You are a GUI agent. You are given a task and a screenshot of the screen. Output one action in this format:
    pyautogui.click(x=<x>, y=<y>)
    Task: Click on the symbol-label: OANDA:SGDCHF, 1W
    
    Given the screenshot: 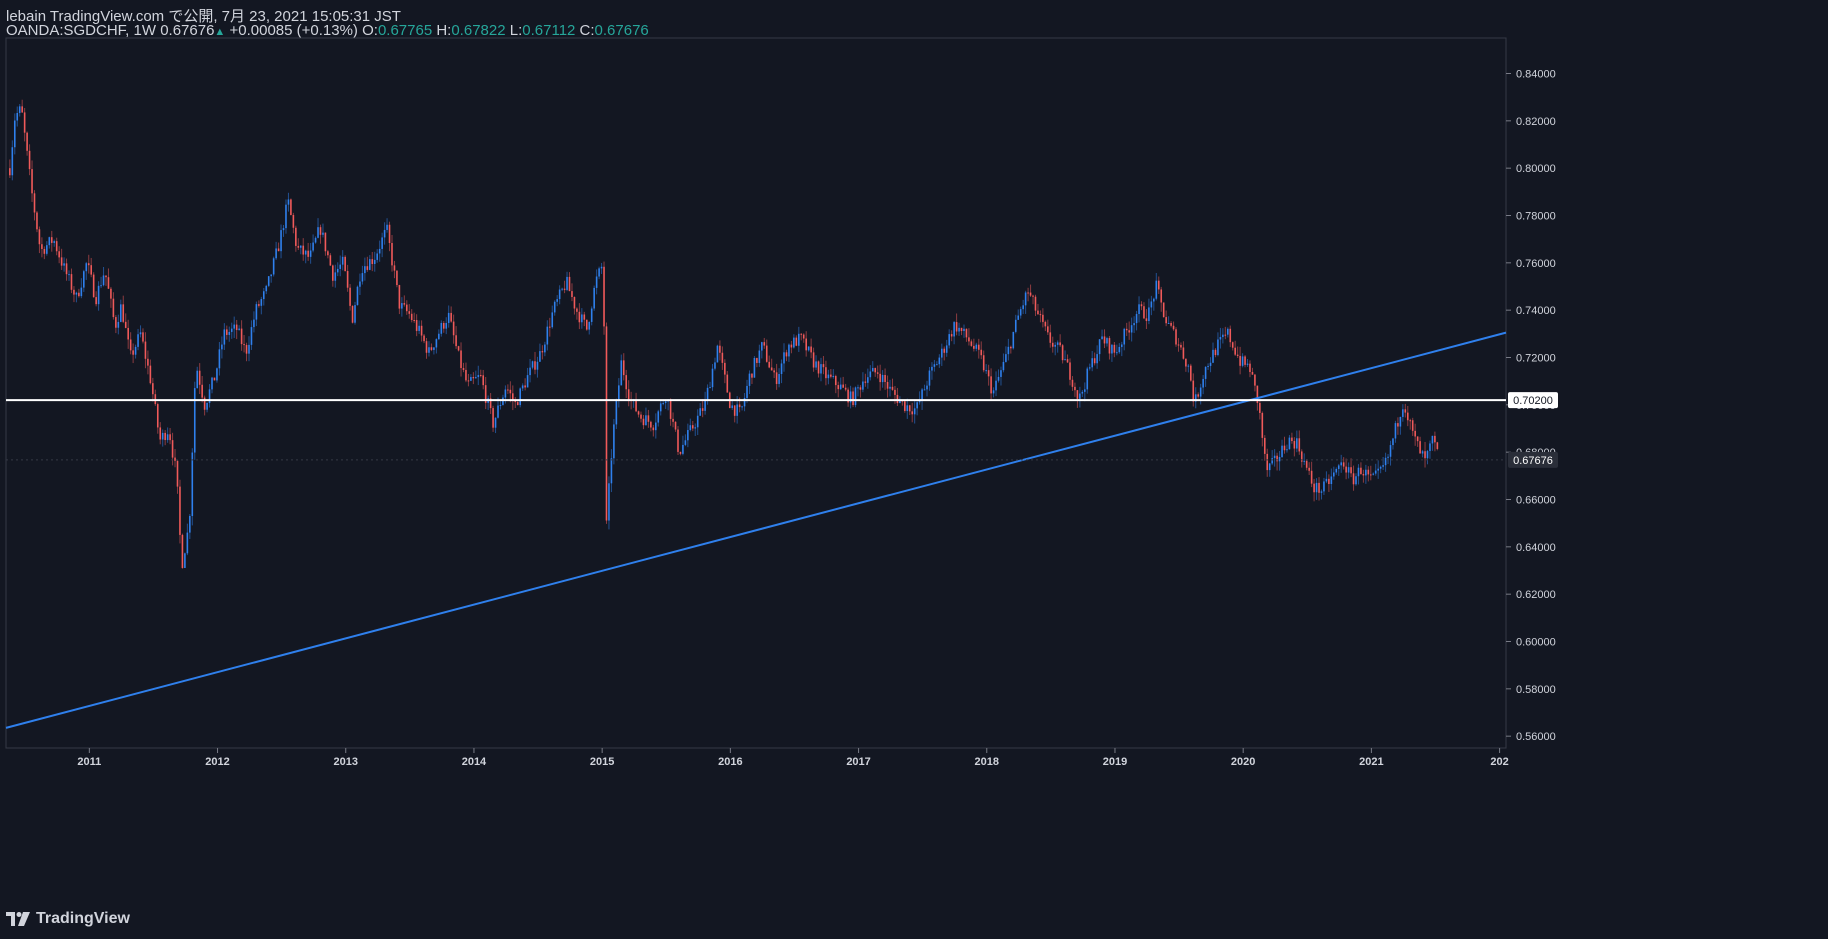 What is the action you would take?
    pyautogui.click(x=81, y=30)
    